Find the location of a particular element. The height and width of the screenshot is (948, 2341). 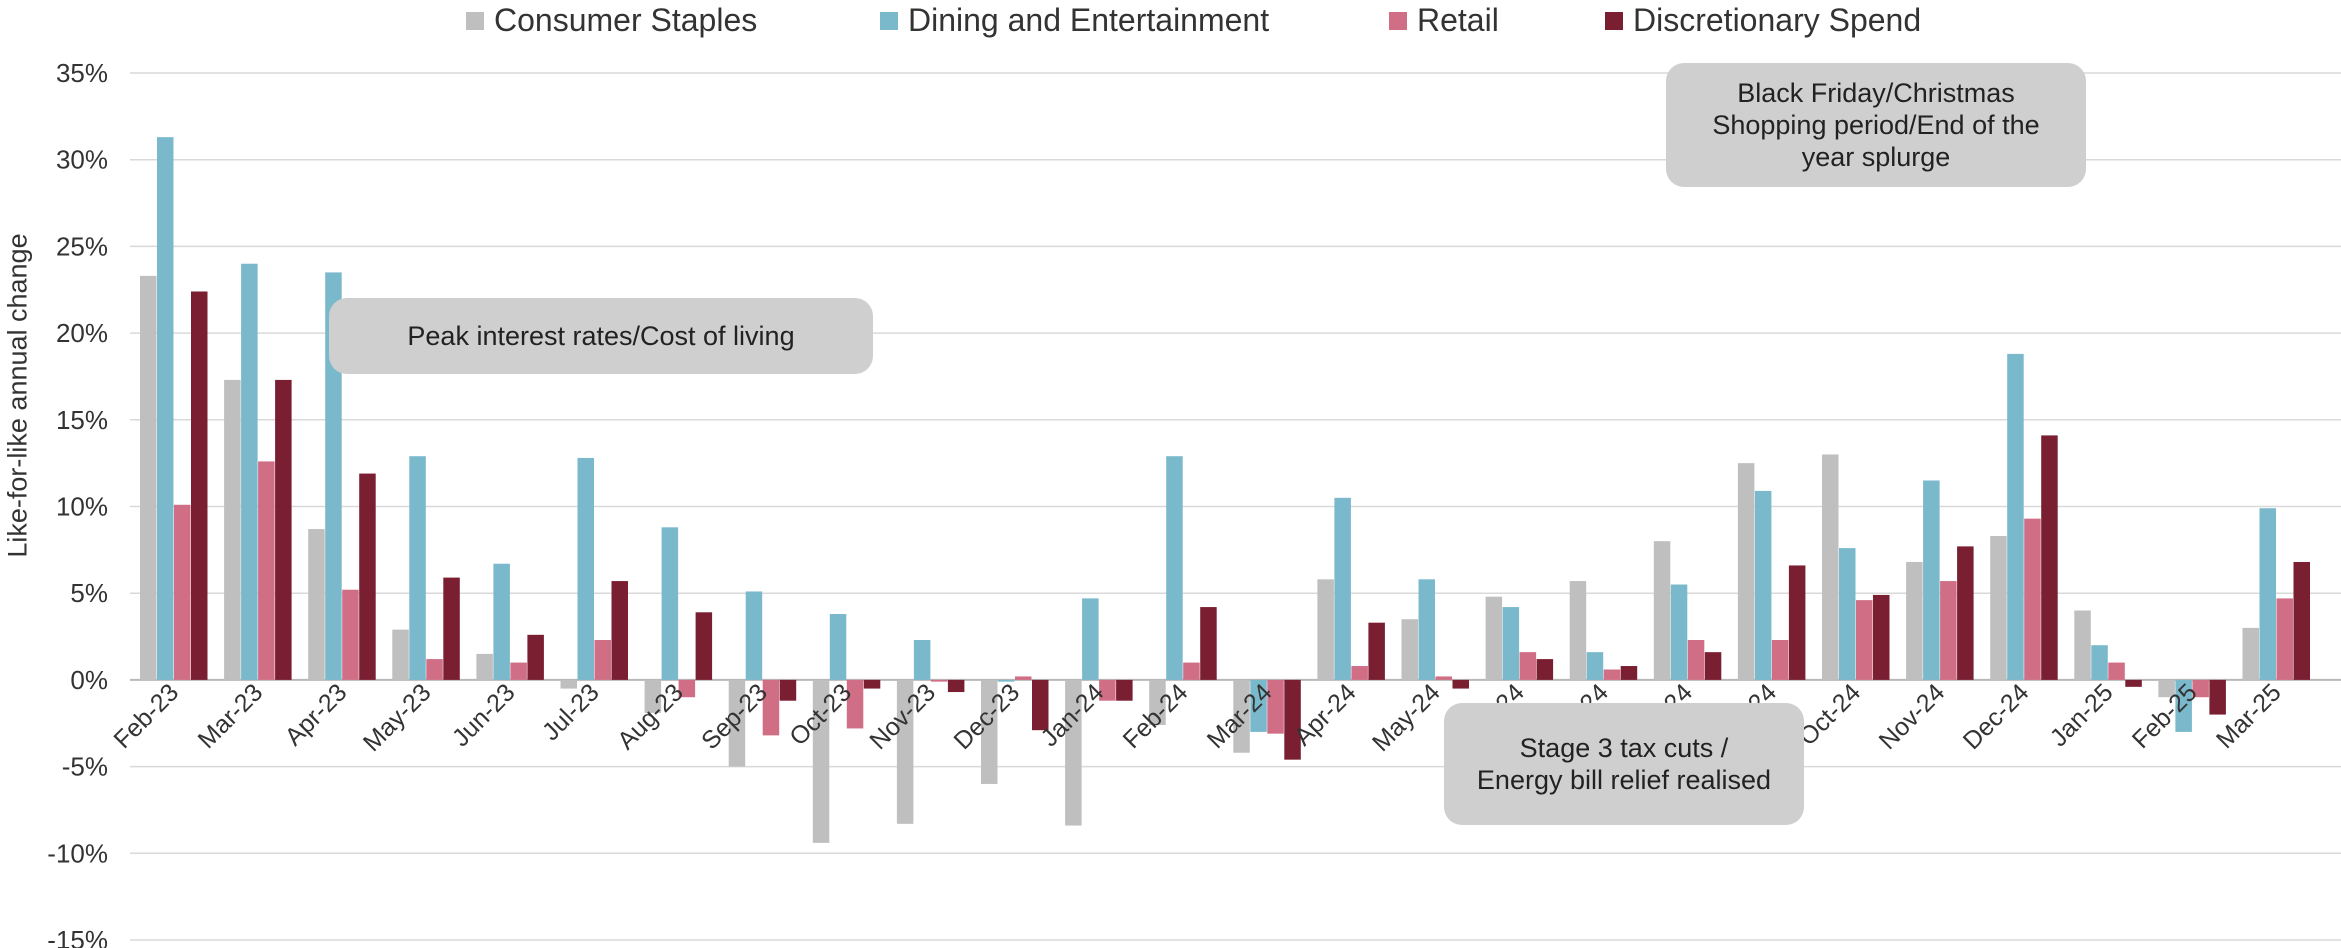

annotation-peak-interest-rates: Peak interest rates/Cost of living is located at coordinates (601, 336).